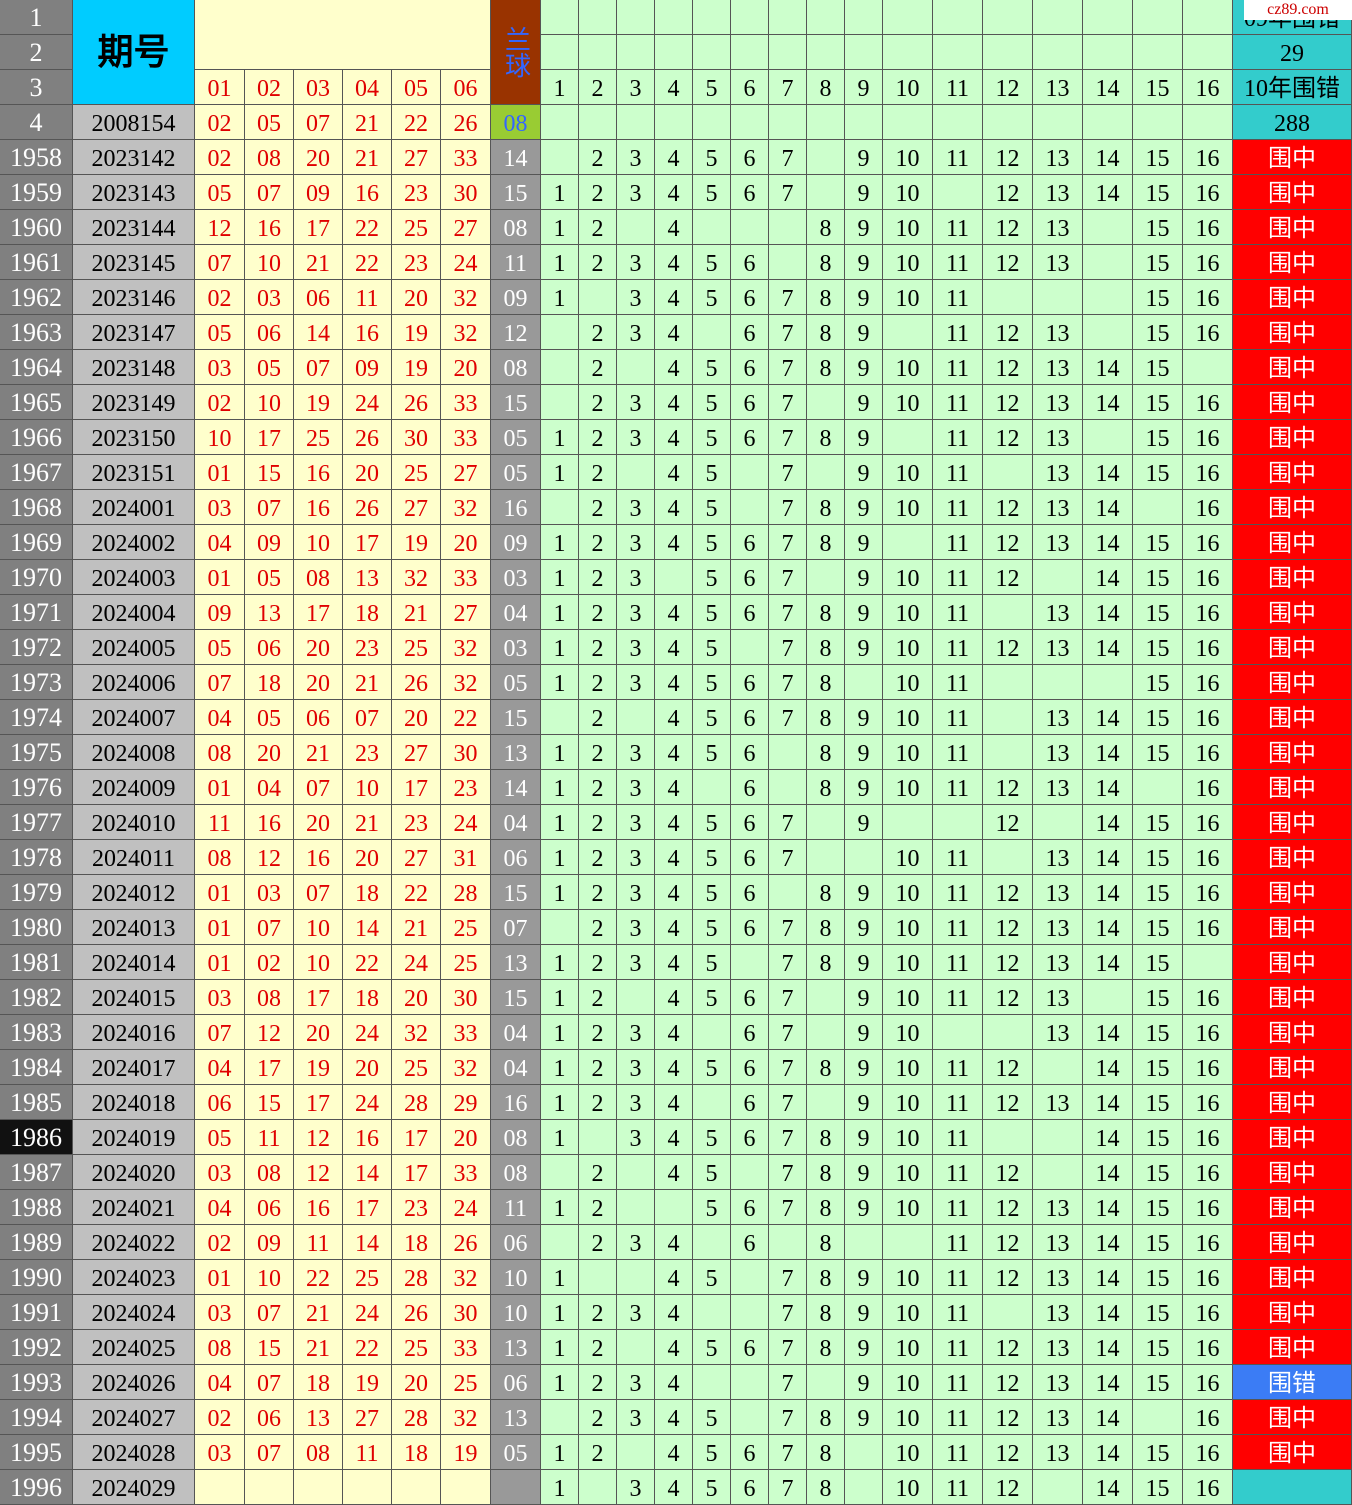  Describe the element at coordinates (36, 297) in the screenshot. I see `row-number: 1962` at that location.